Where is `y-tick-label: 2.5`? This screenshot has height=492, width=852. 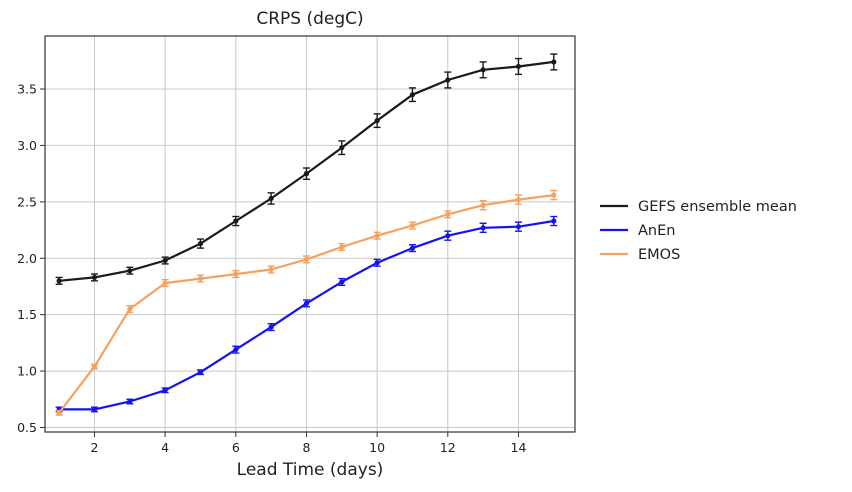 y-tick-label: 2.5 is located at coordinates (27, 201).